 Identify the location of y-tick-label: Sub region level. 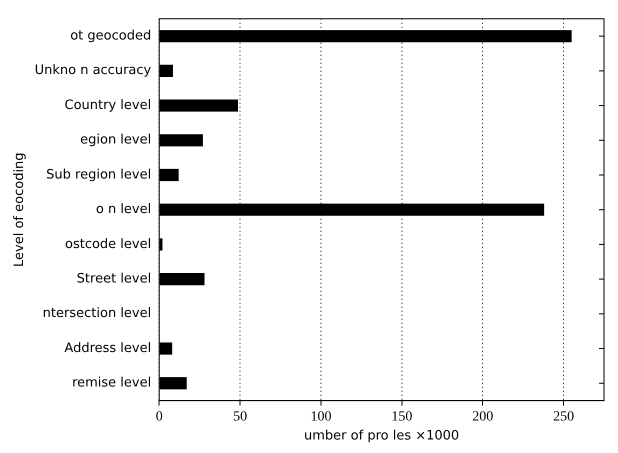
(99, 174).